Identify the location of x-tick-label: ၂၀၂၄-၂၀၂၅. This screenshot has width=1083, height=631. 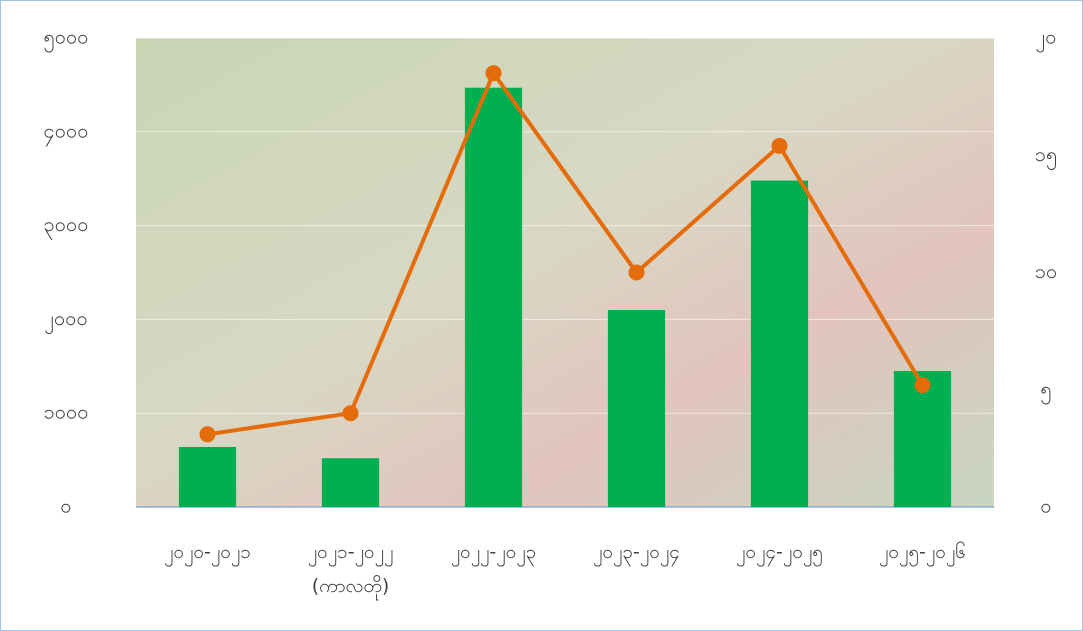
(779, 552).